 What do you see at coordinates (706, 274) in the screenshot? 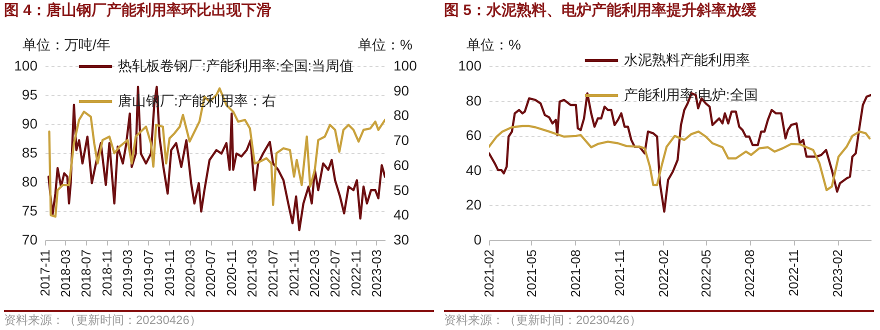
I see `x-tick-label: 2022-05` at bounding box center [706, 274].